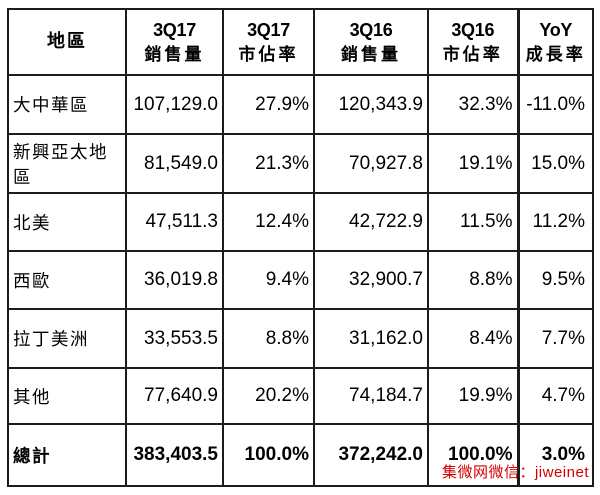 The width and height of the screenshot is (600, 495). Describe the element at coordinates (371, 338) in the screenshot. I see `q316-sales-value: 31,162.0` at that location.